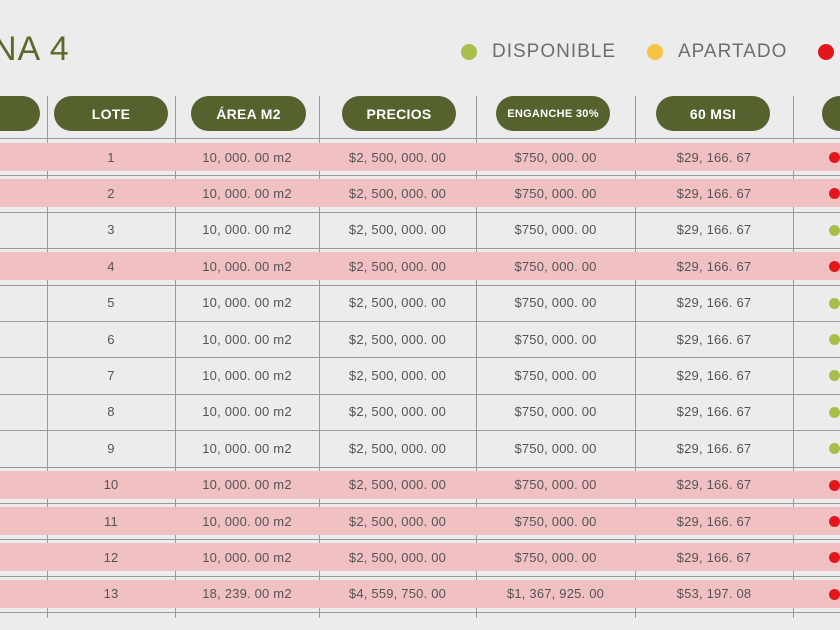 Image resolution: width=840 pixels, height=630 pixels. What do you see at coordinates (831, 113) in the screenshot?
I see `header-status-partial` at bounding box center [831, 113].